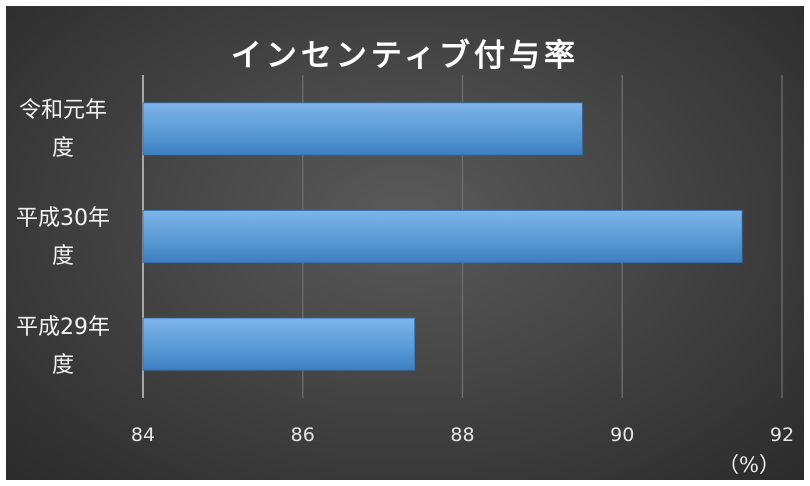 The height and width of the screenshot is (486, 810). What do you see at coordinates (622, 435) in the screenshot?
I see `x-tick-label: 90` at bounding box center [622, 435].